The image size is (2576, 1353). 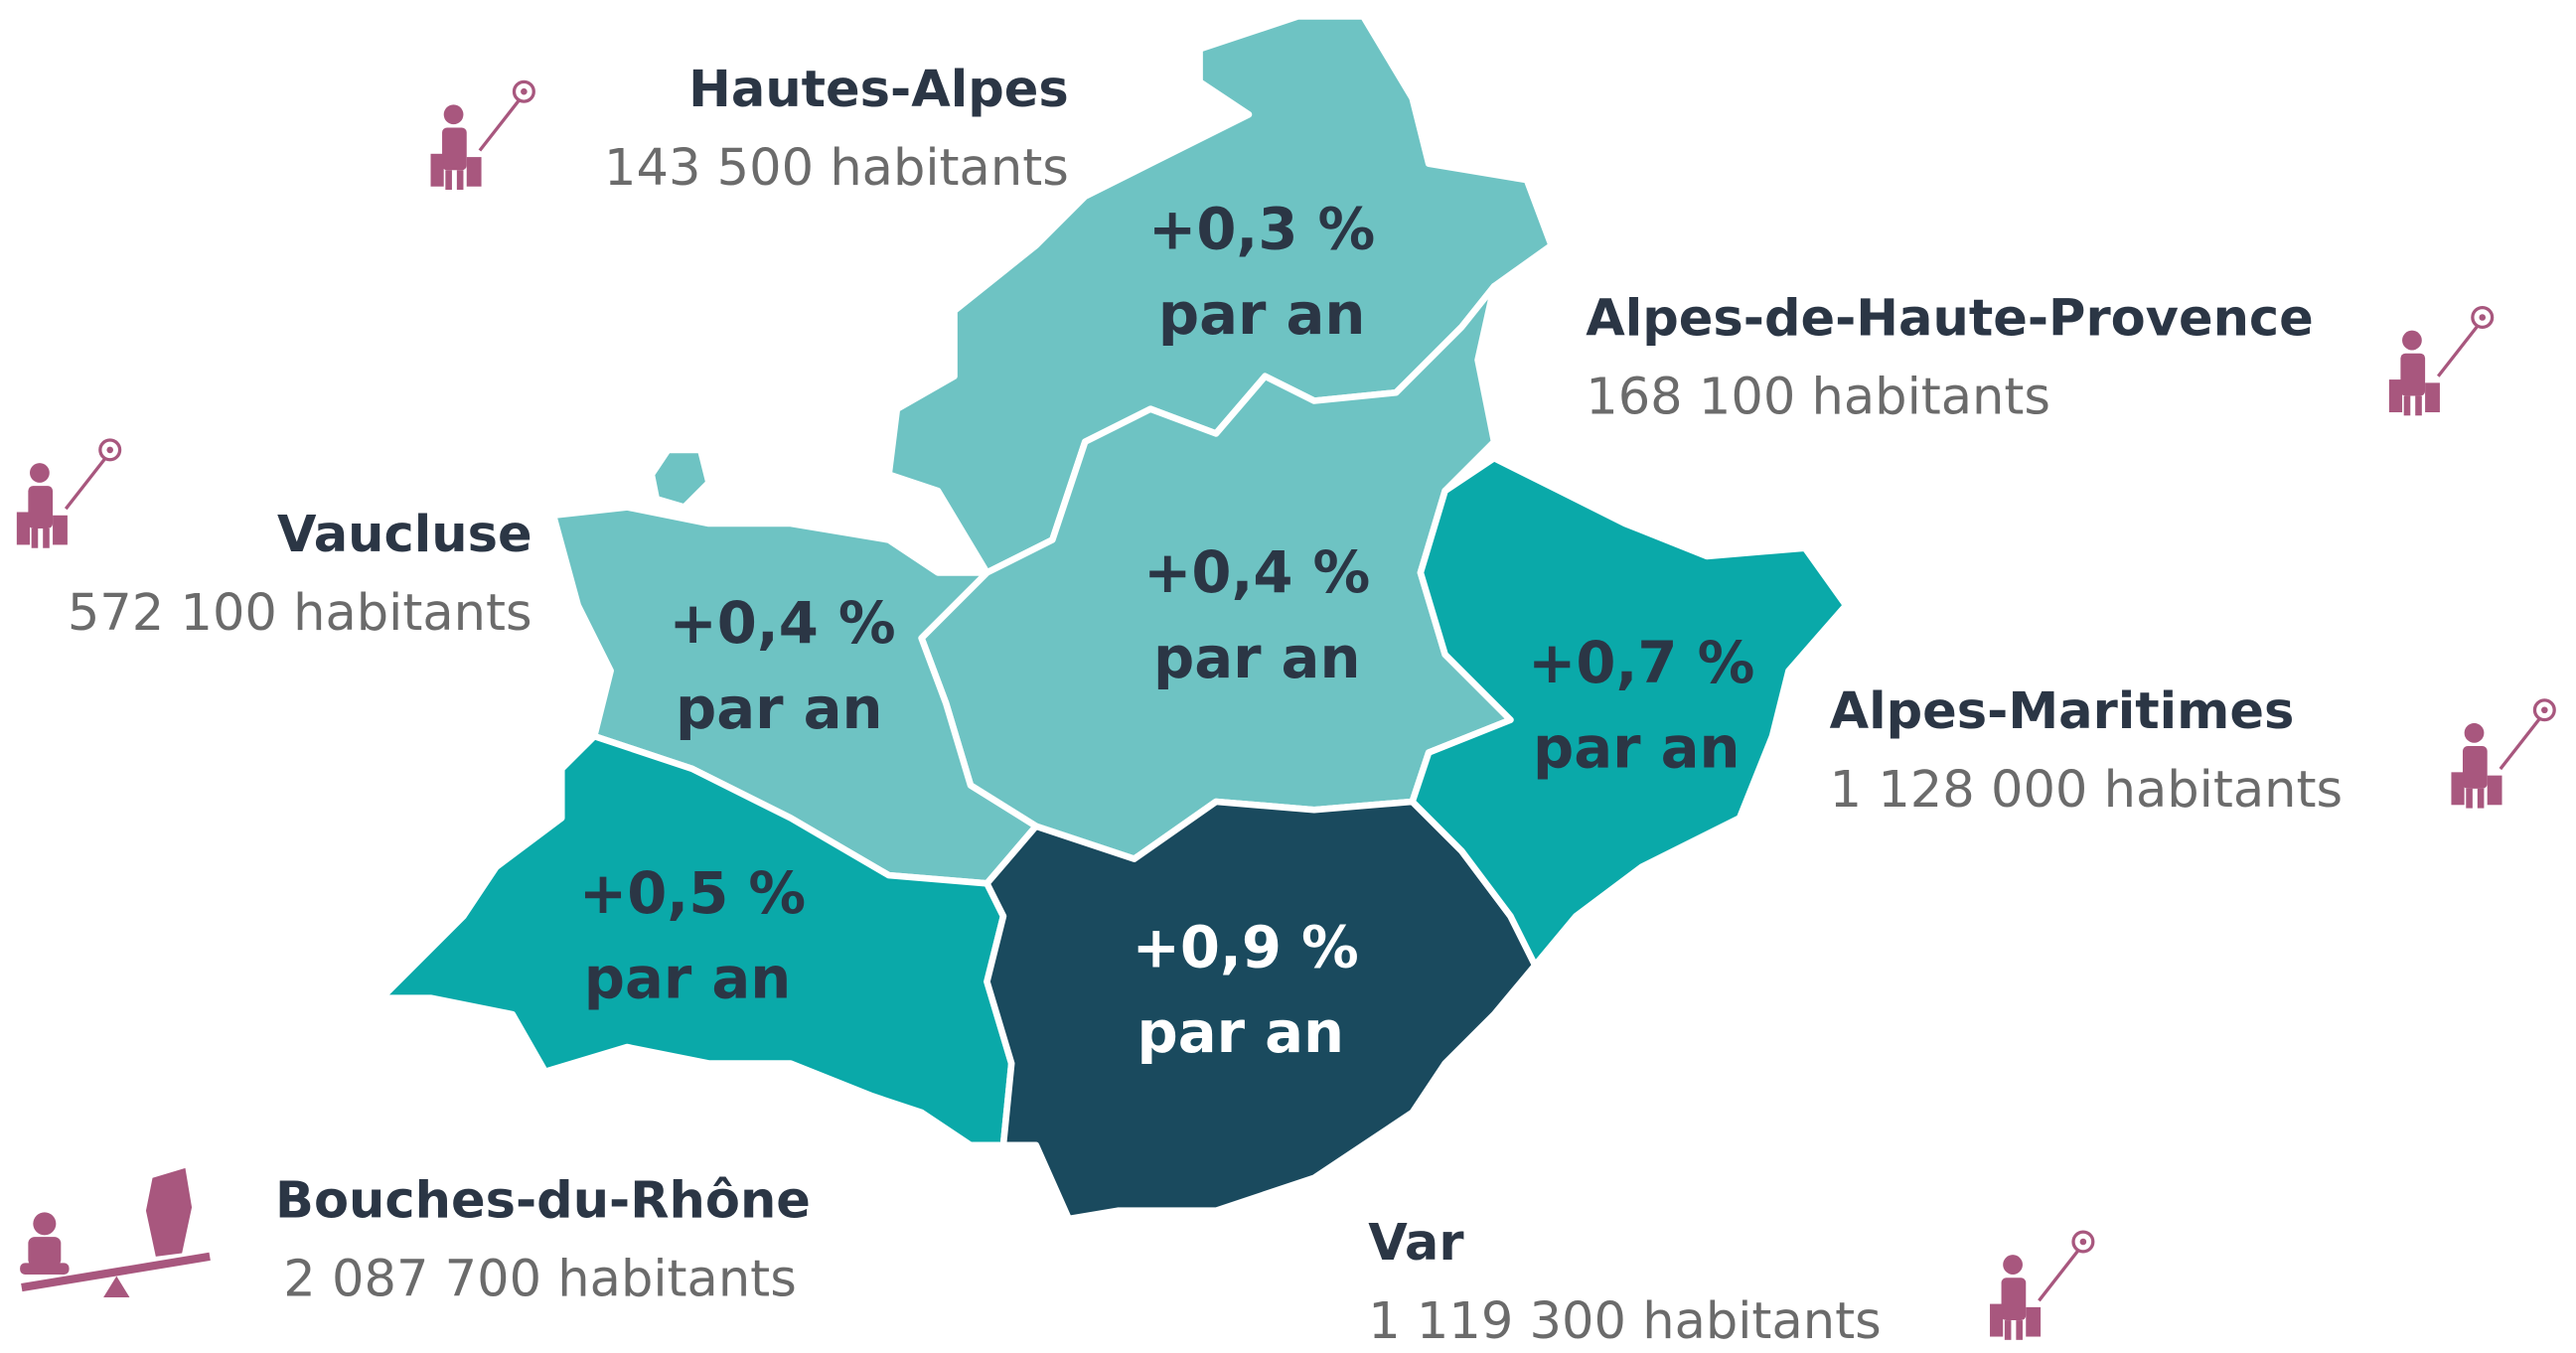 I want to click on population: 143 500 habitants, so click(x=836, y=168).